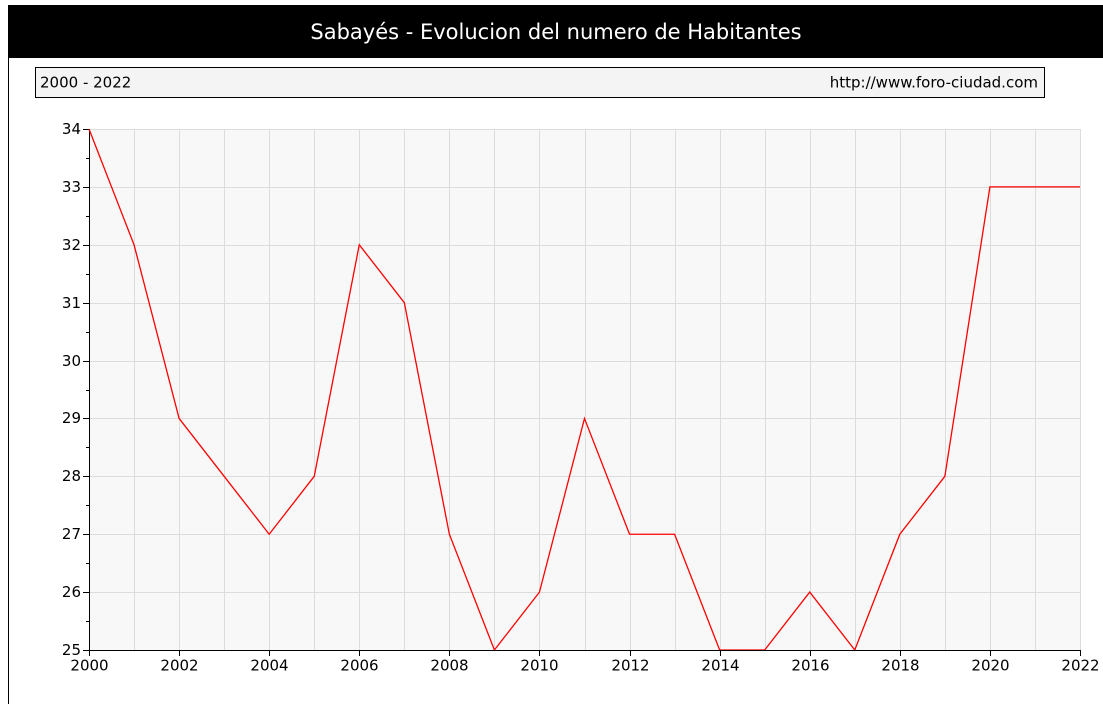 The height and width of the screenshot is (704, 1103). Describe the element at coordinates (71, 129) in the screenshot. I see `y-tick-label: 34` at that location.